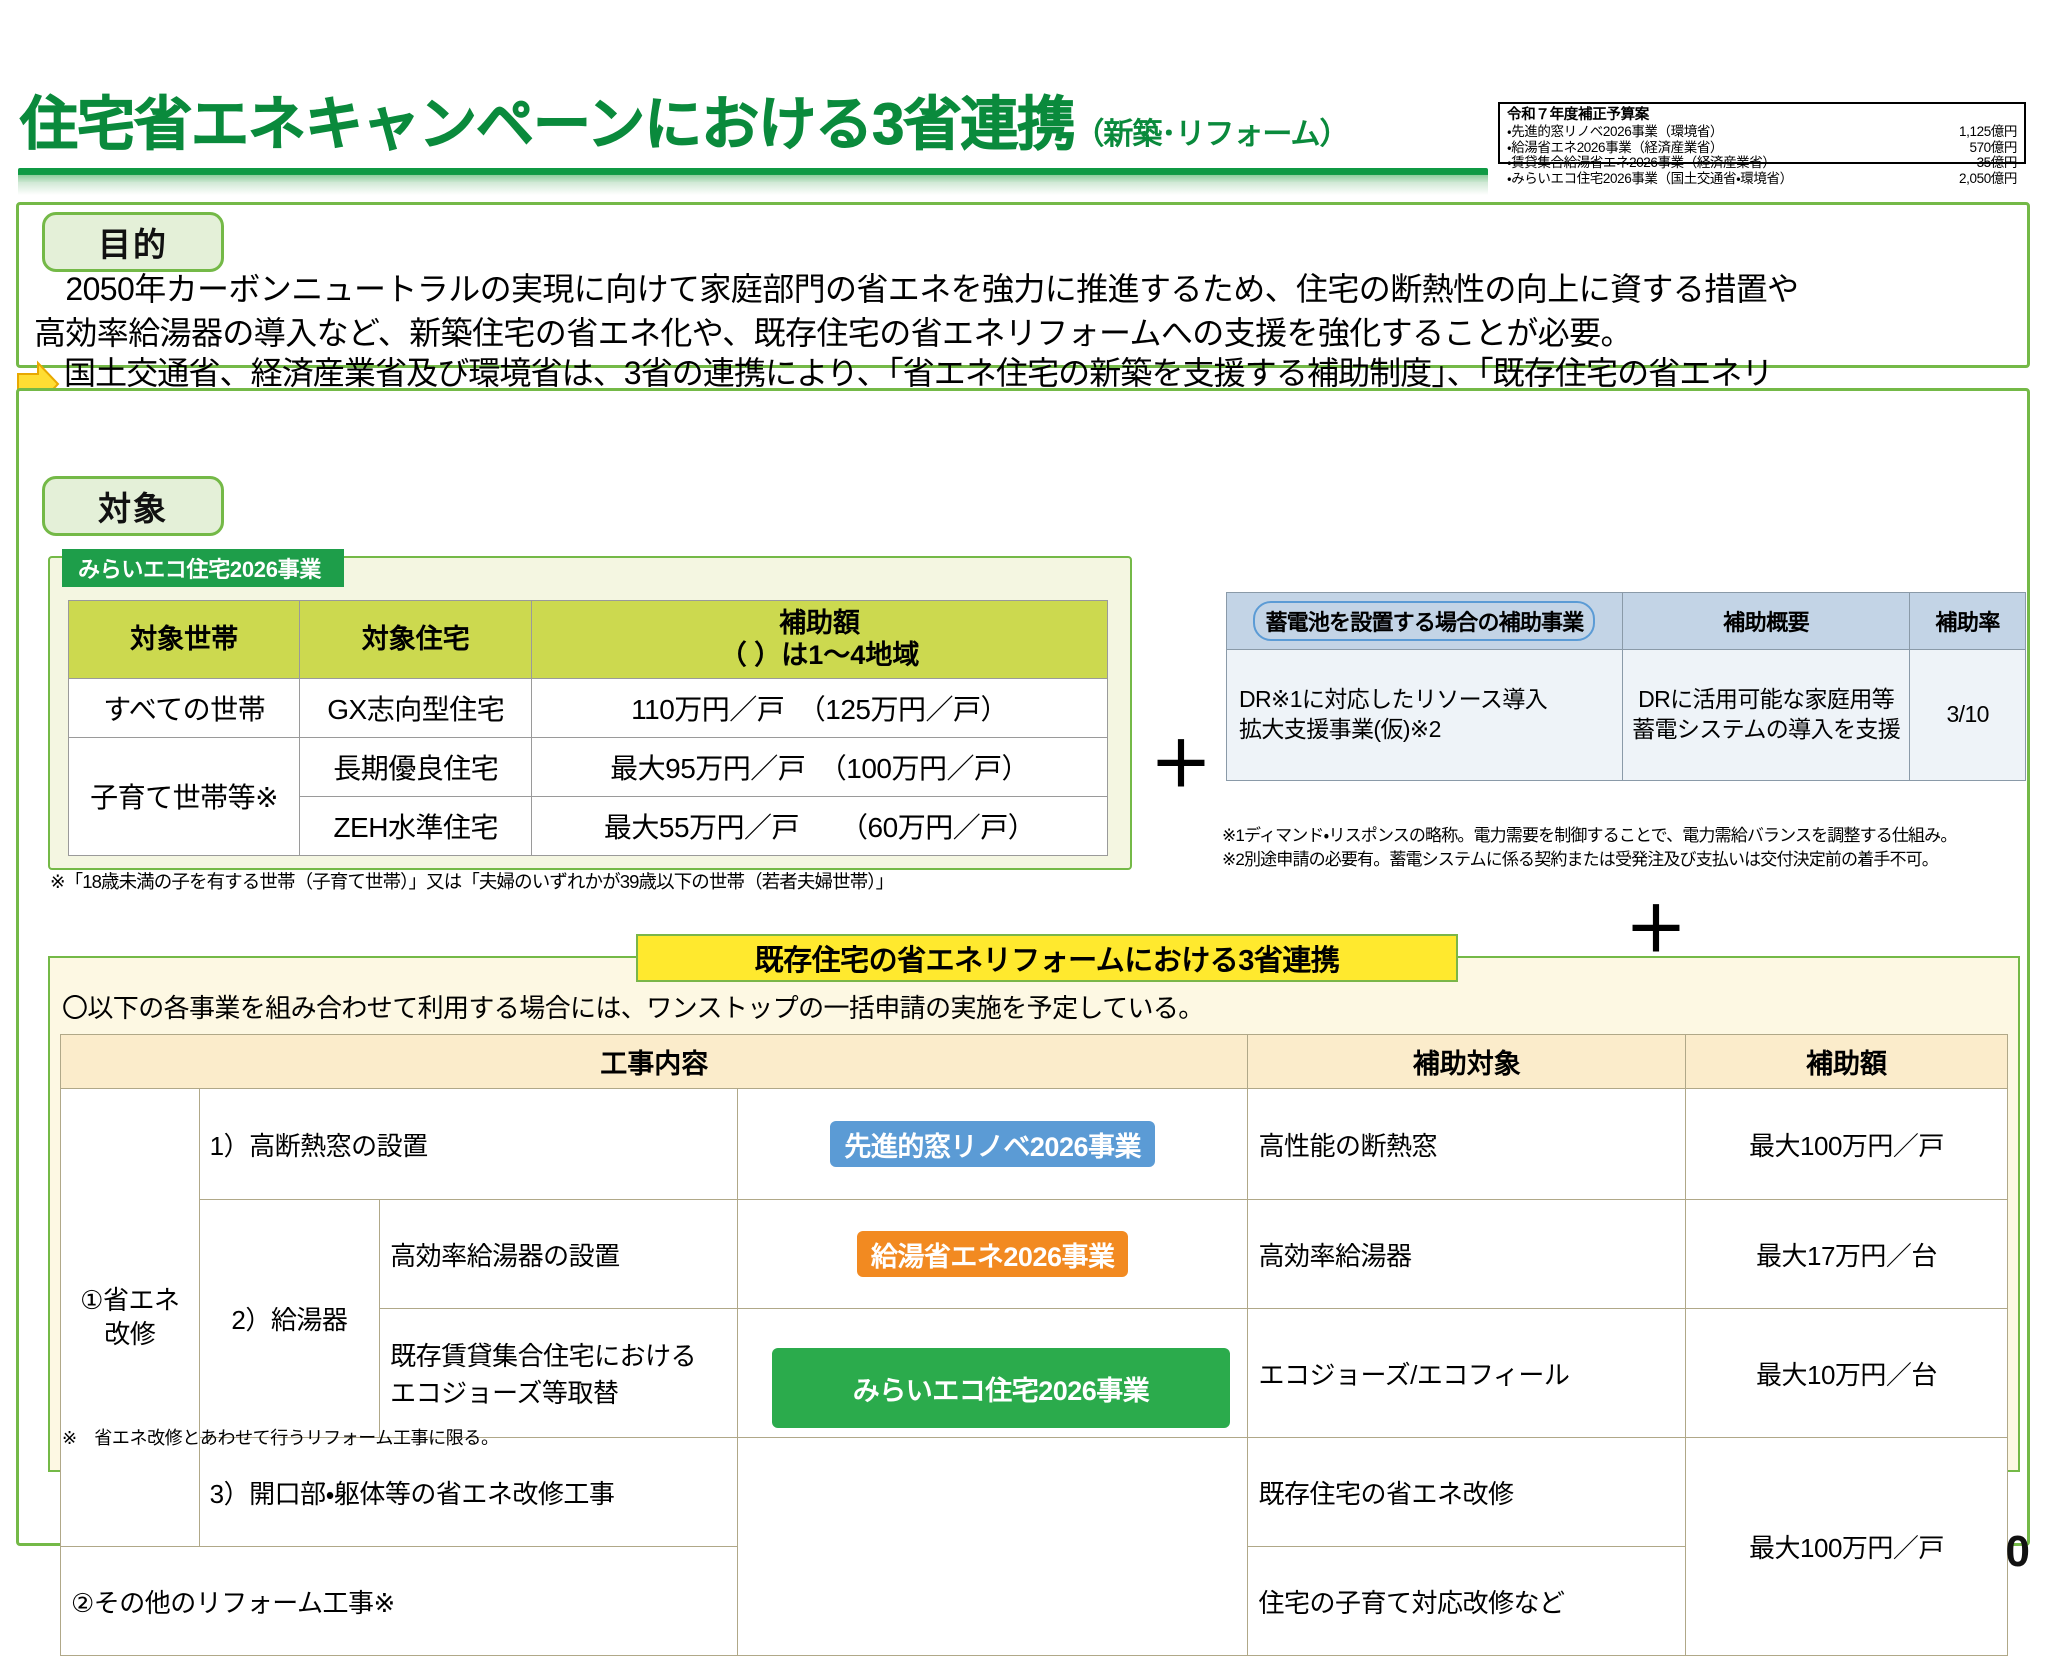 This screenshot has width=2048, height=1656. I want to click on col-header-amount-line2: （ ）は1〜4地域, so click(819, 655).